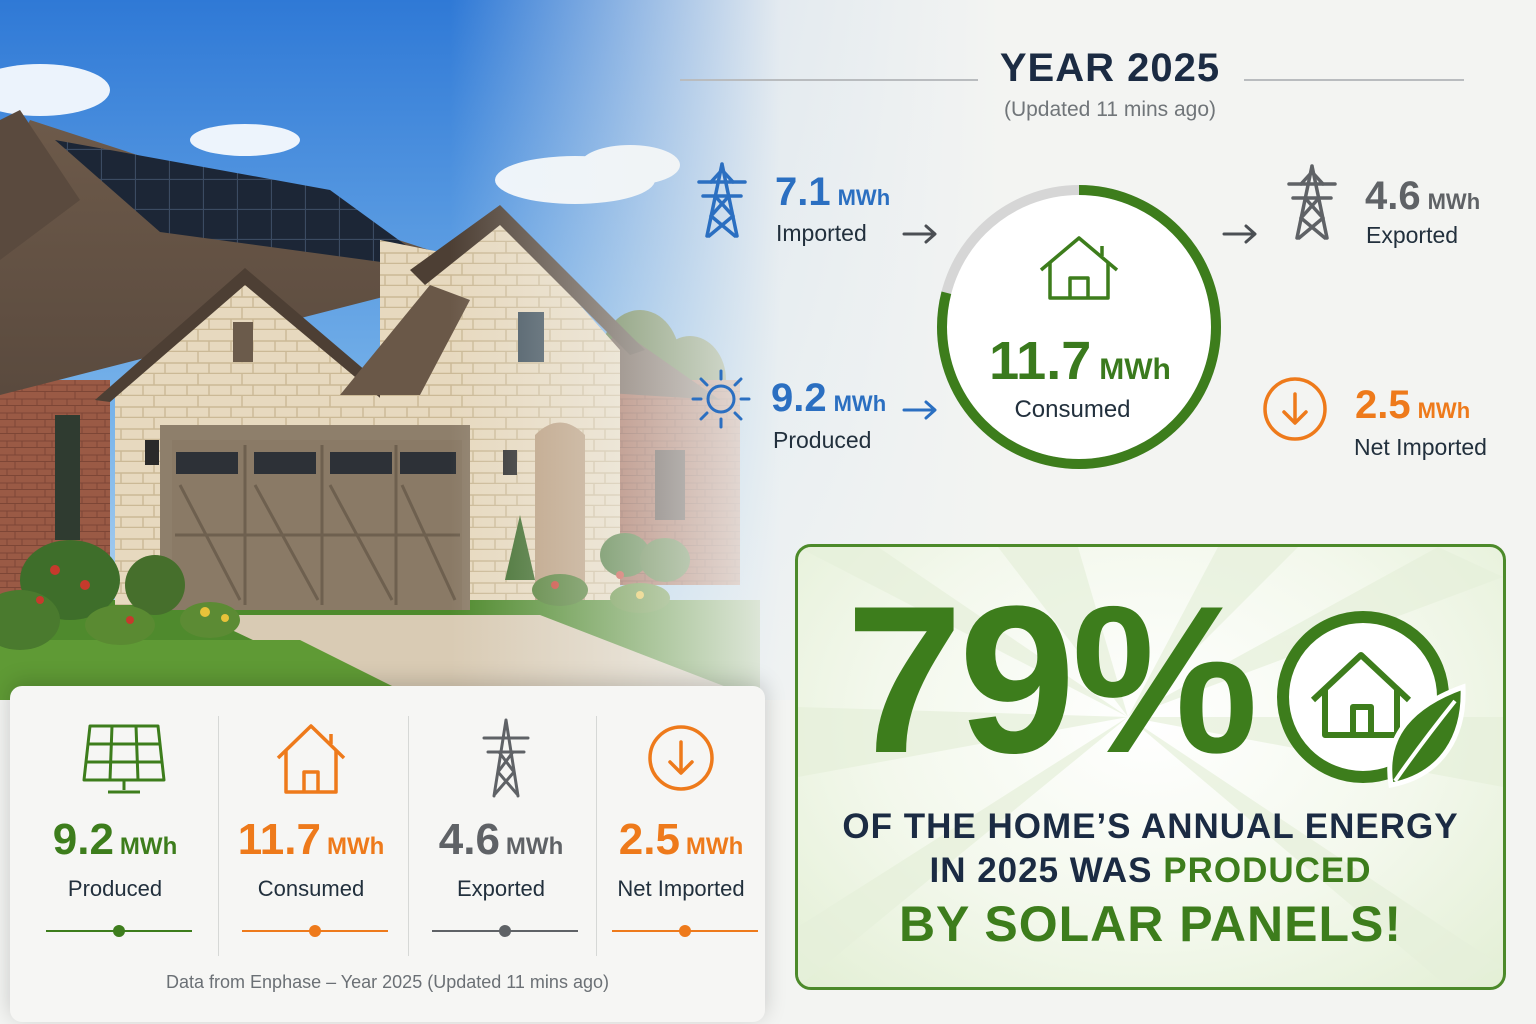  Describe the element at coordinates (822, 440) in the screenshot. I see `produced-label: Produced` at that location.